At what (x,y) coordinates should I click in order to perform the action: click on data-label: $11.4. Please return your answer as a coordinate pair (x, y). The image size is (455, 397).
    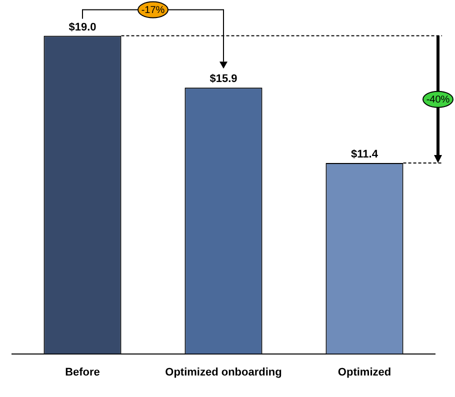
    Looking at the image, I should click on (365, 154).